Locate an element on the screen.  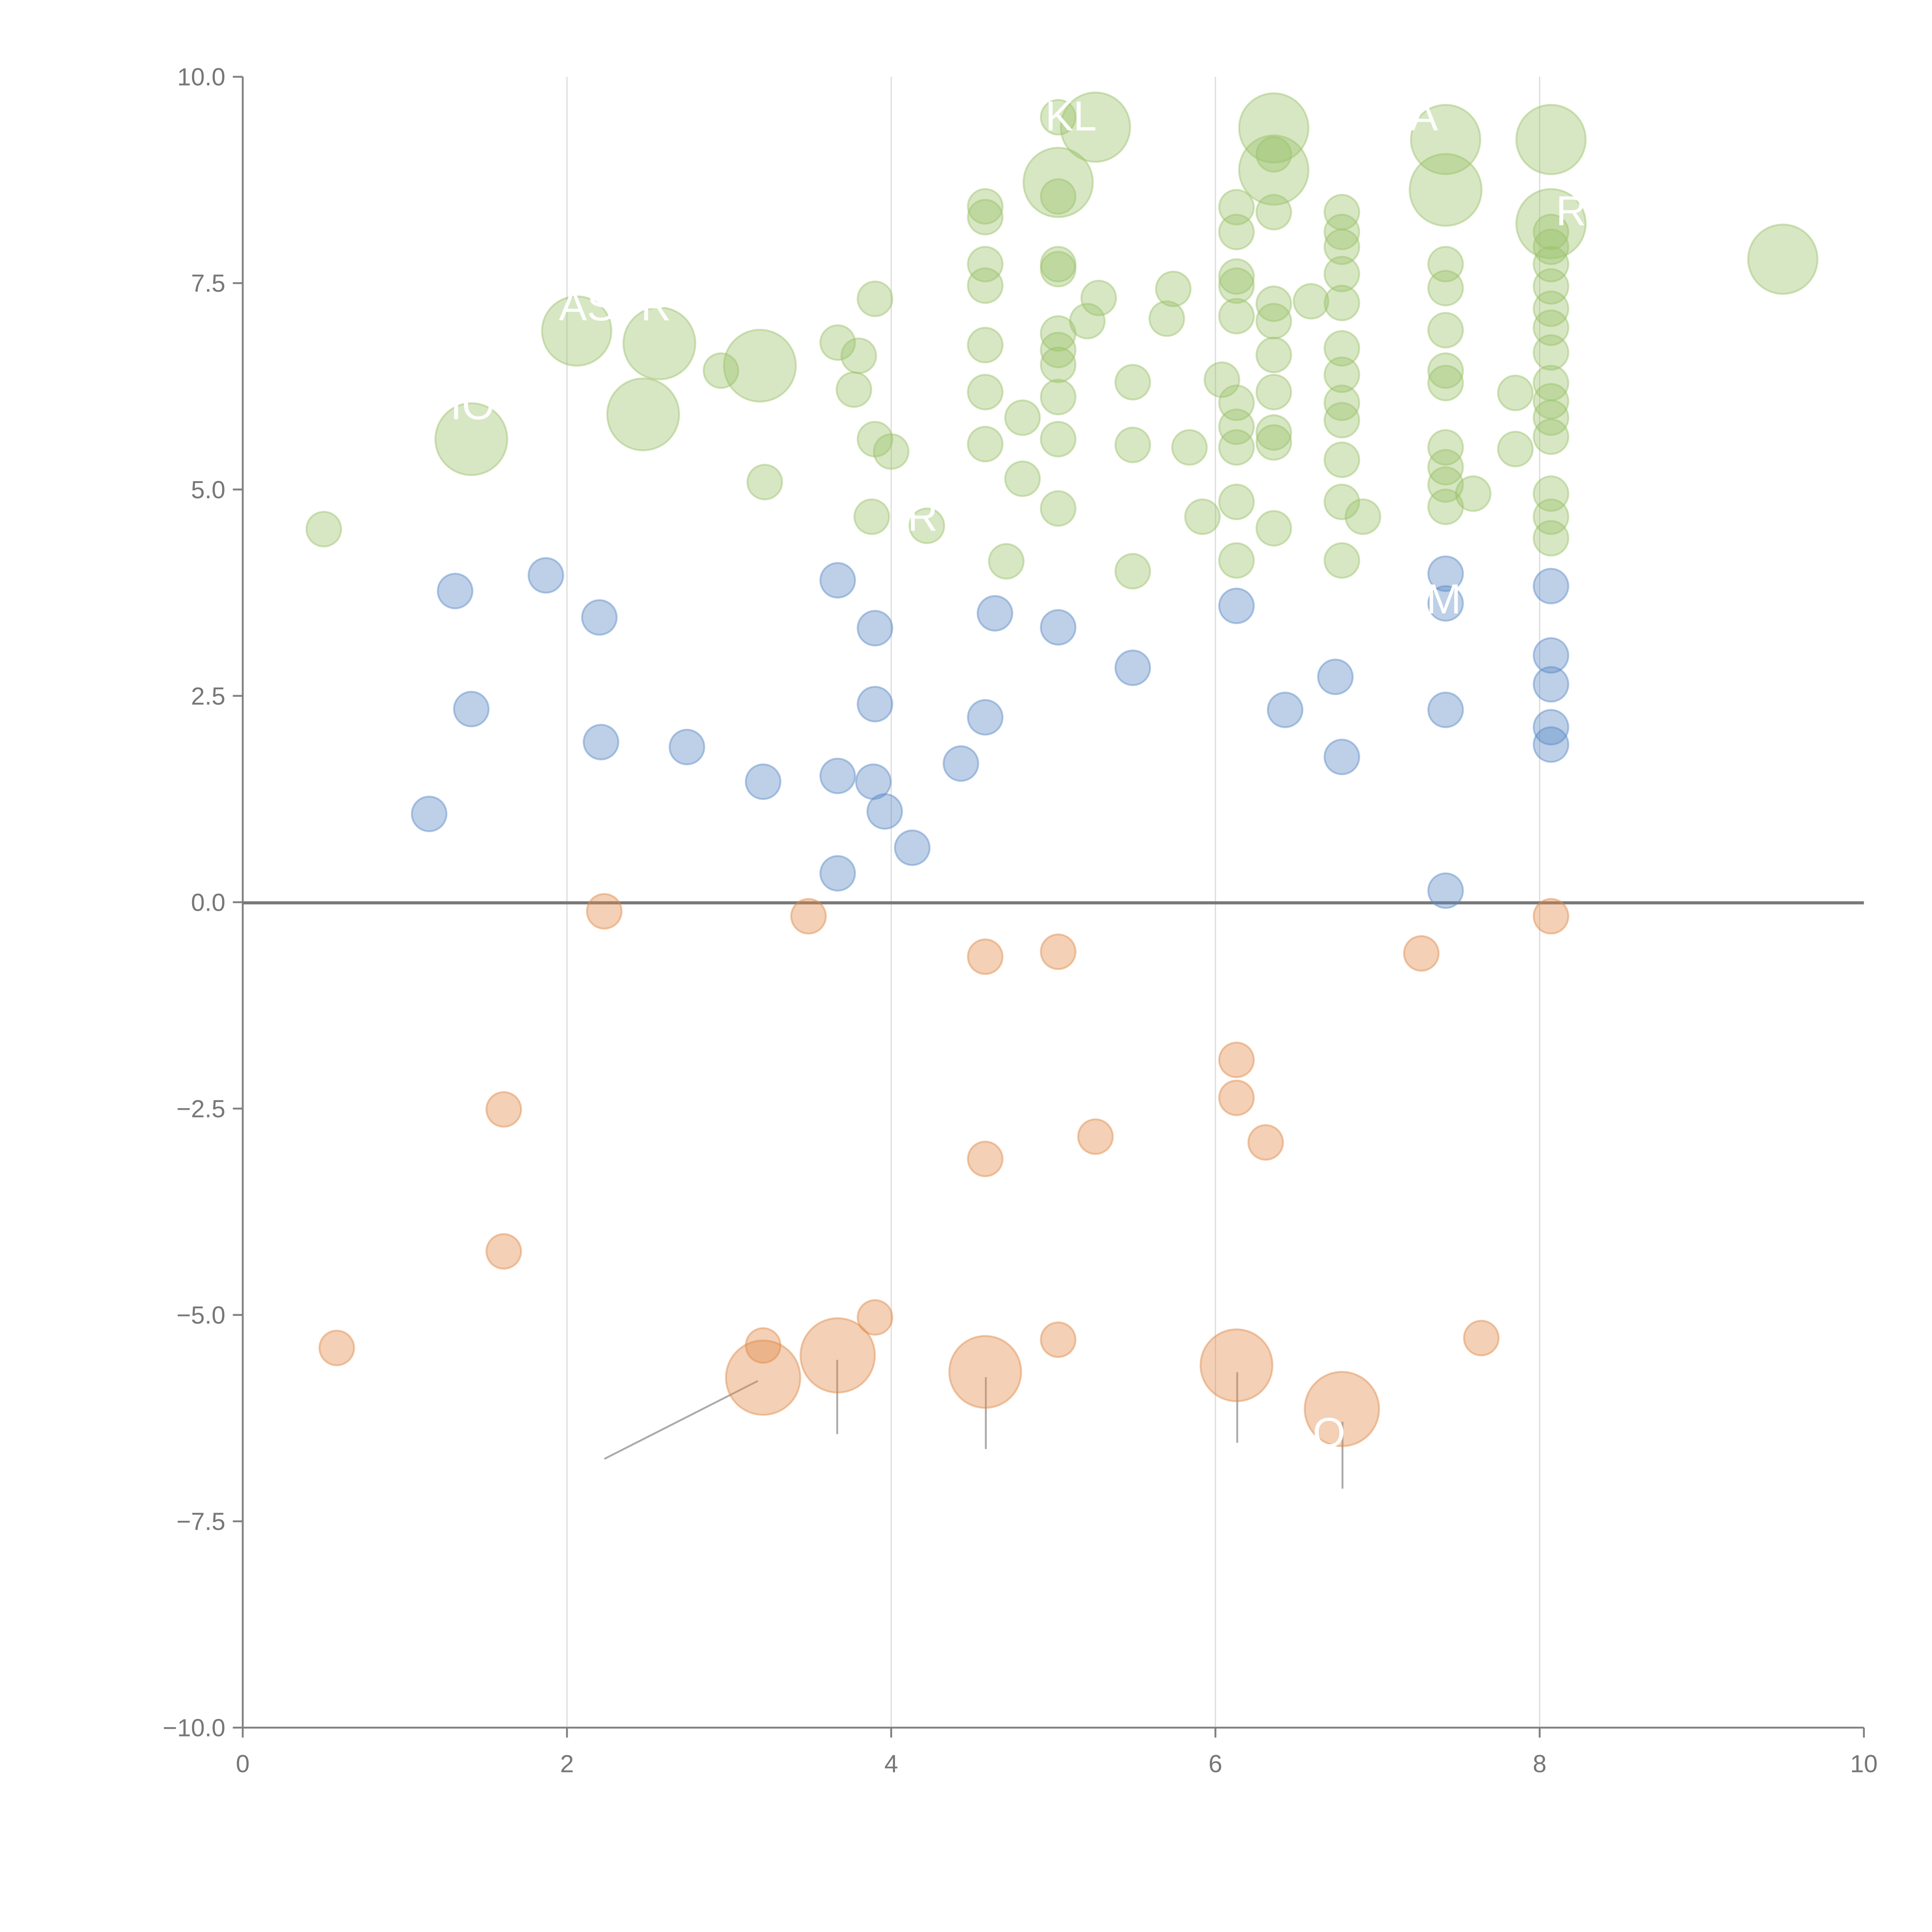
point-annotation: IO is located at coordinates (473, 405).